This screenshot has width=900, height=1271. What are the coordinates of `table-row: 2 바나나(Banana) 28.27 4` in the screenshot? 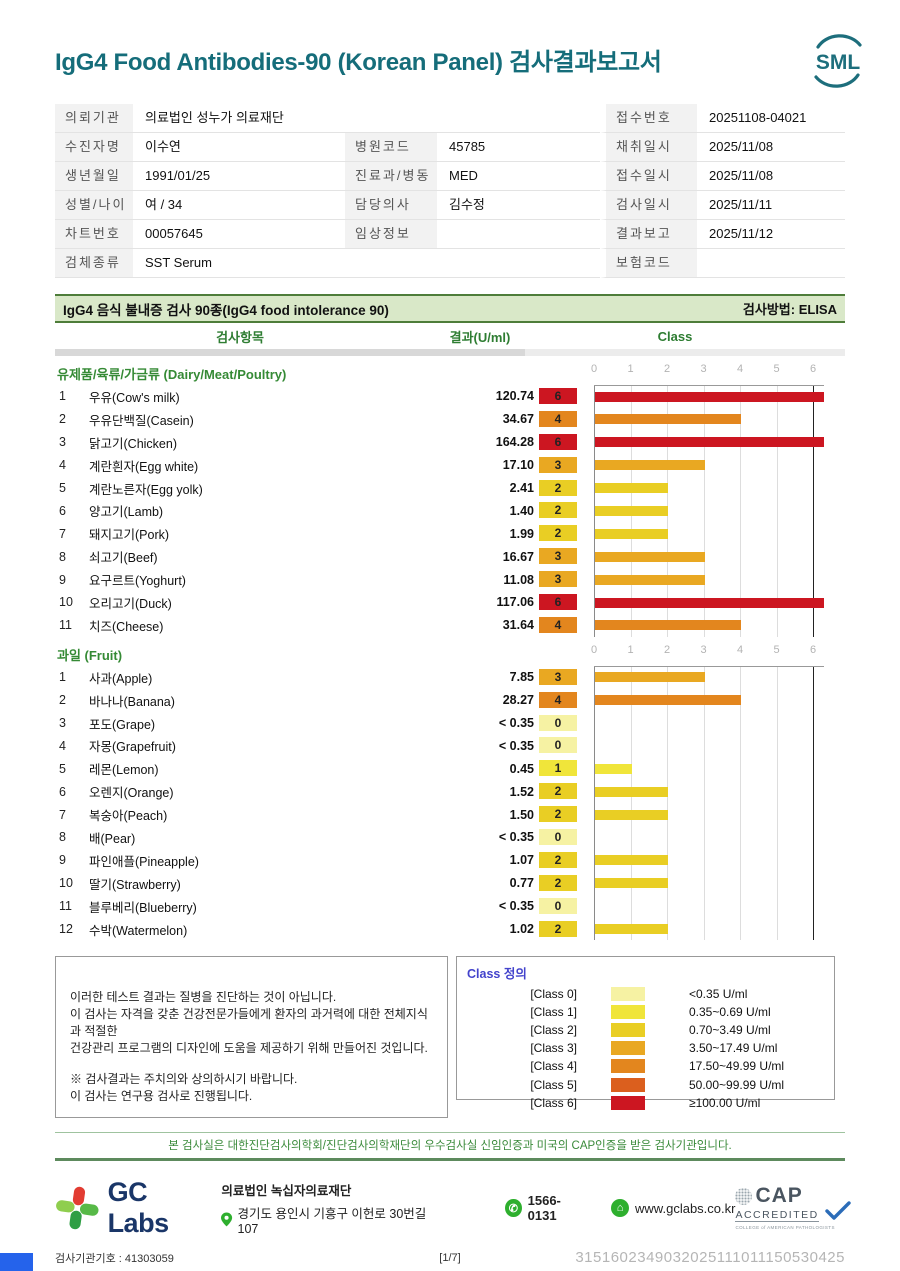 It's located at (450, 700).